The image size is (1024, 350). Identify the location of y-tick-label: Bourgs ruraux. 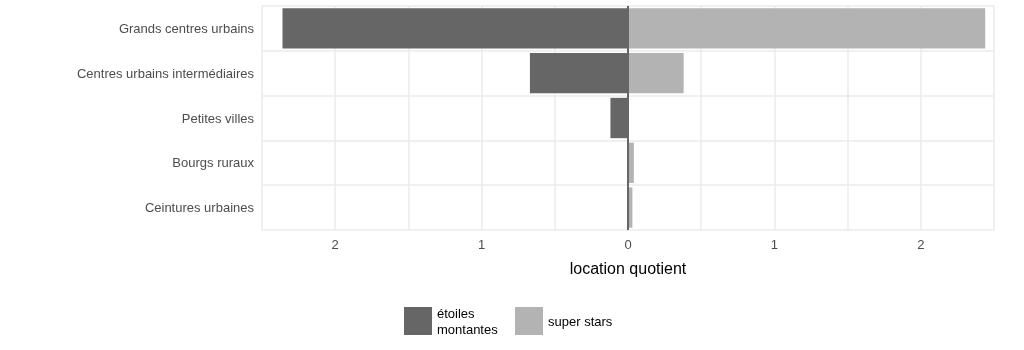
(213, 163).